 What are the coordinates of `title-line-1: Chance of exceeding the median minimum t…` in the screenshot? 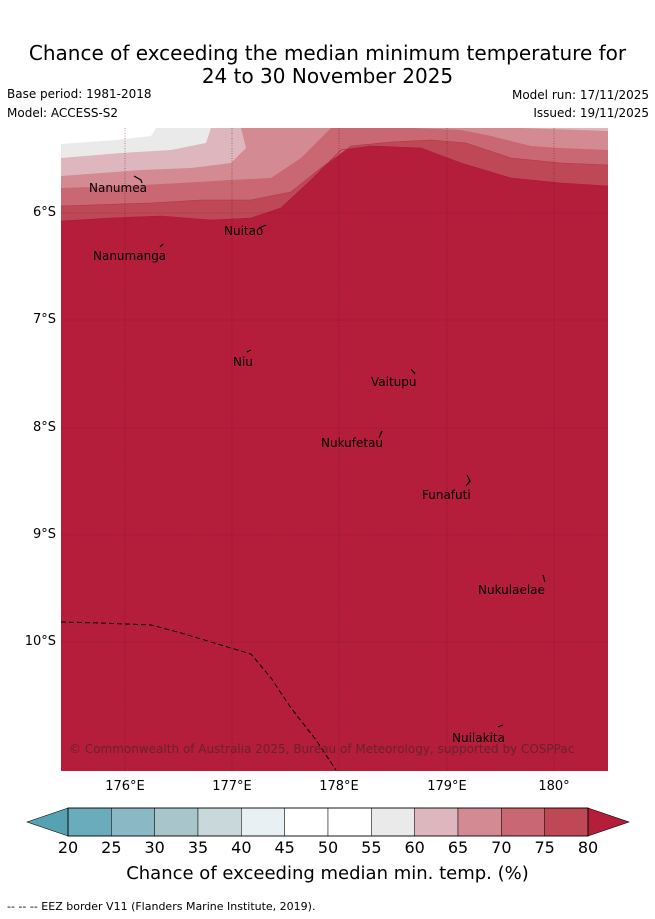 It's located at (327, 53).